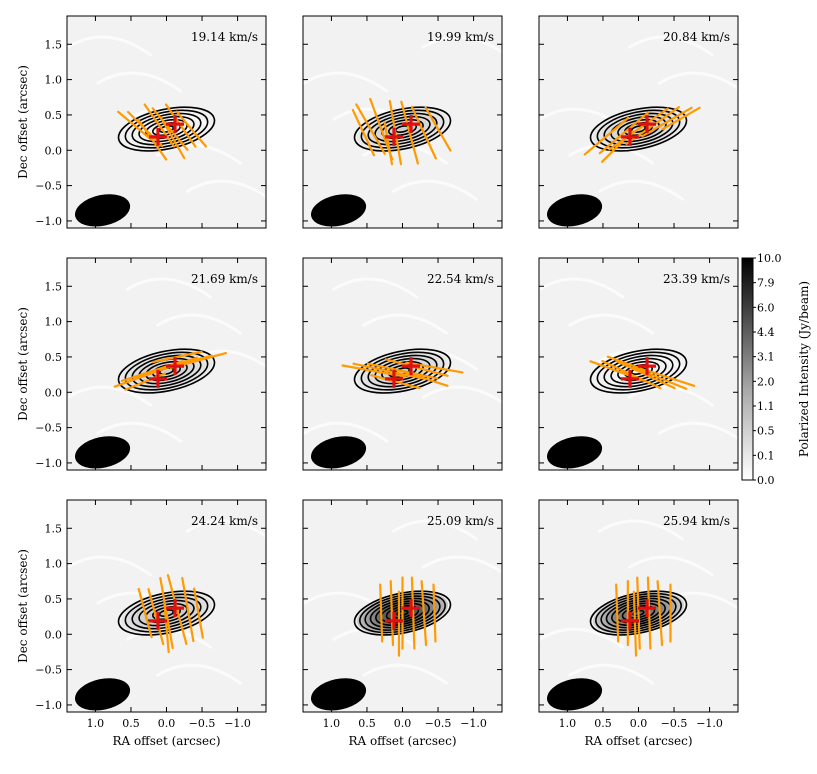  What do you see at coordinates (460, 37) in the screenshot?
I see `velocity-label: 19.99 km/s` at bounding box center [460, 37].